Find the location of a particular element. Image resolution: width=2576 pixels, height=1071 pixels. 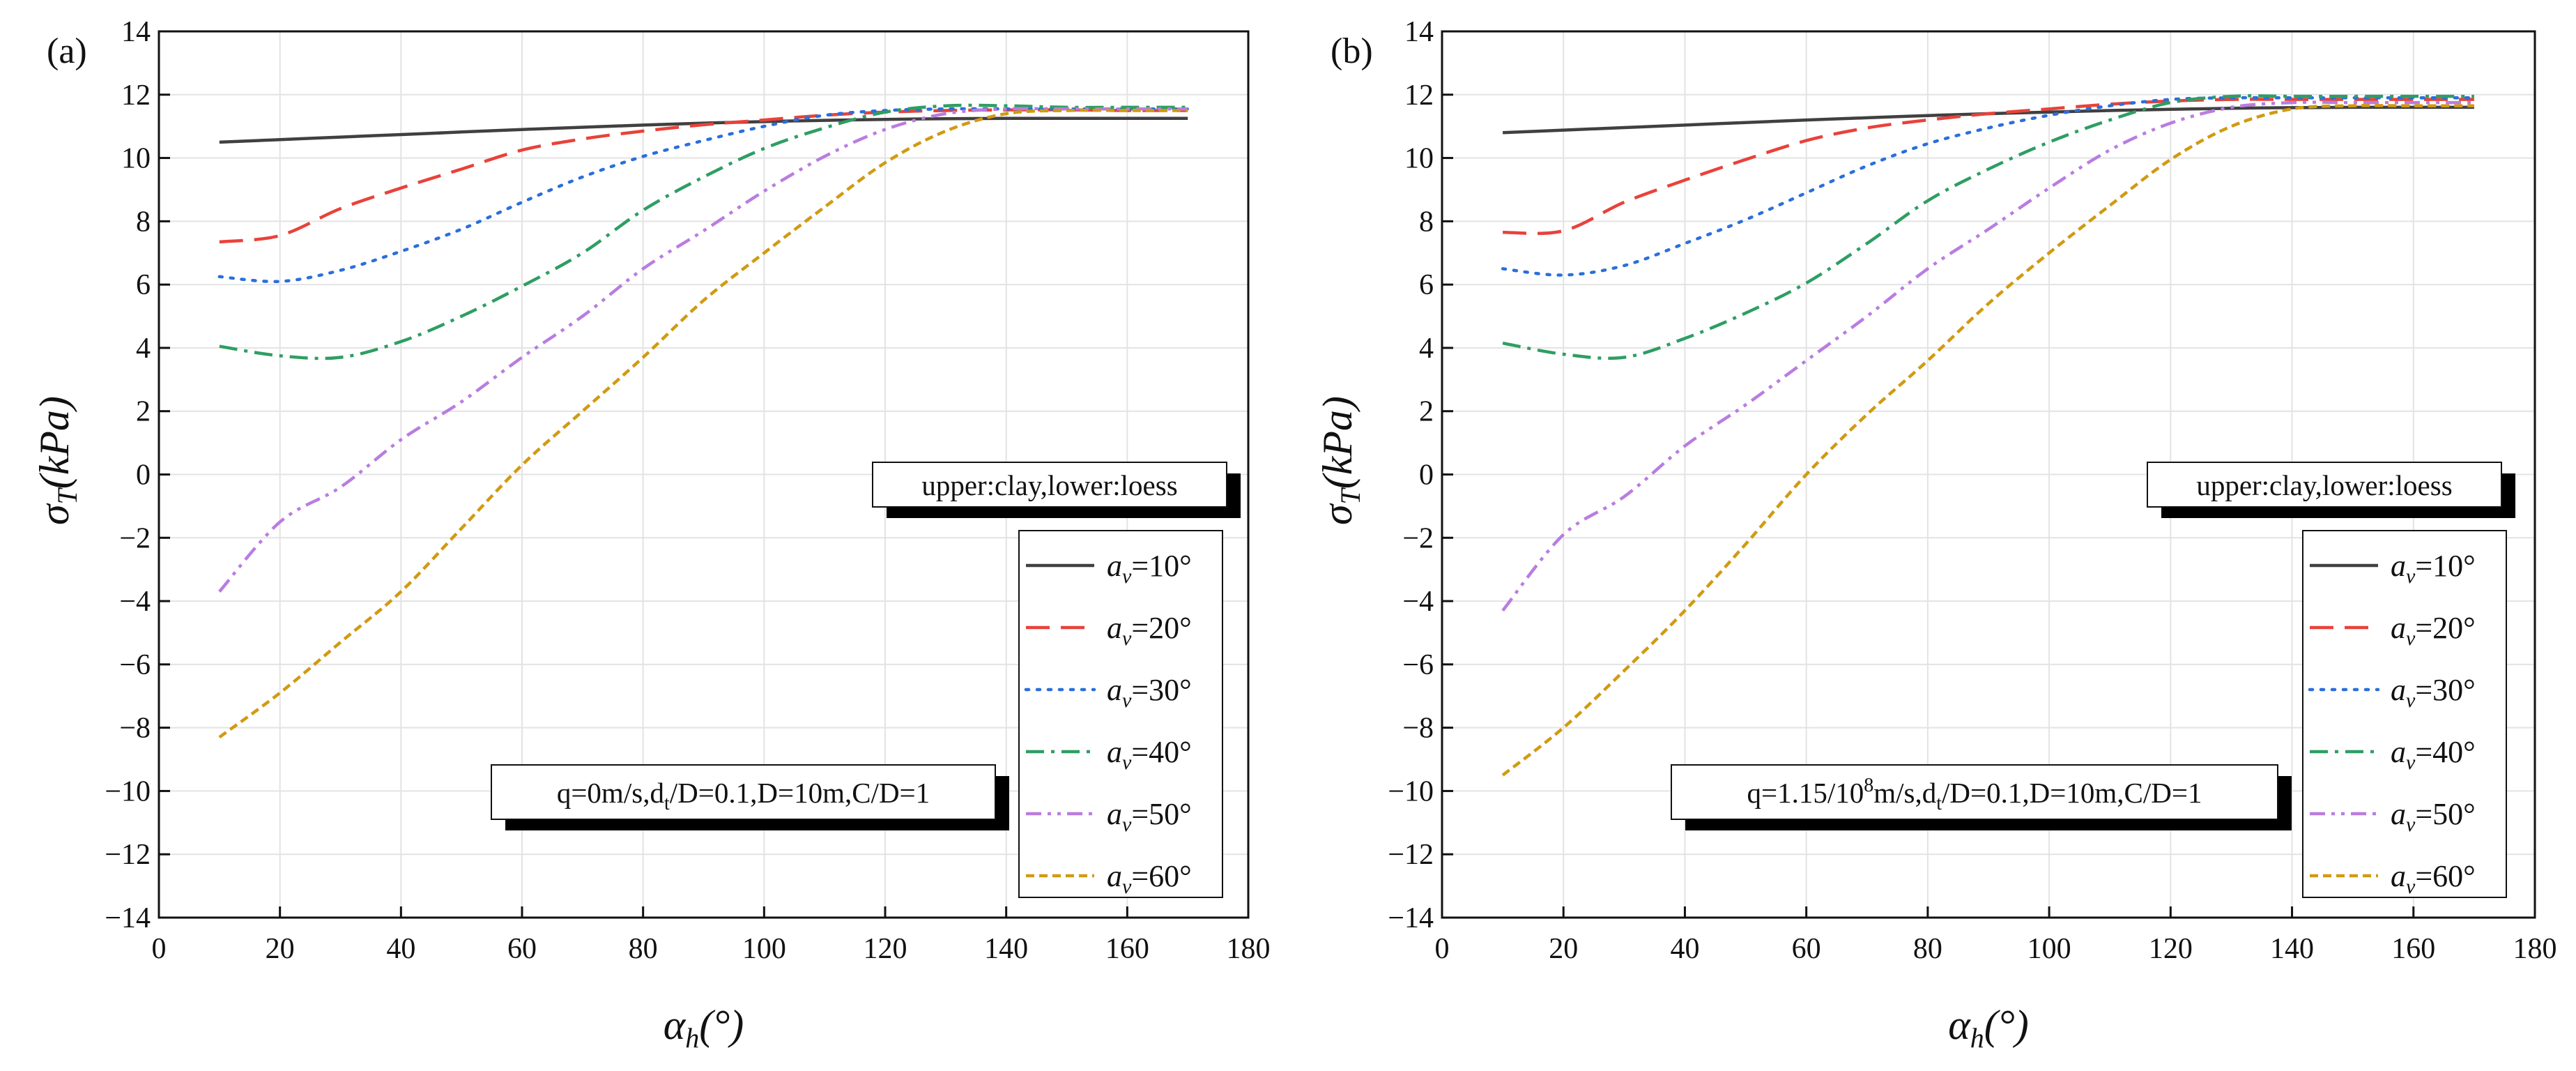

panel-label: (a) is located at coordinates (67, 51).